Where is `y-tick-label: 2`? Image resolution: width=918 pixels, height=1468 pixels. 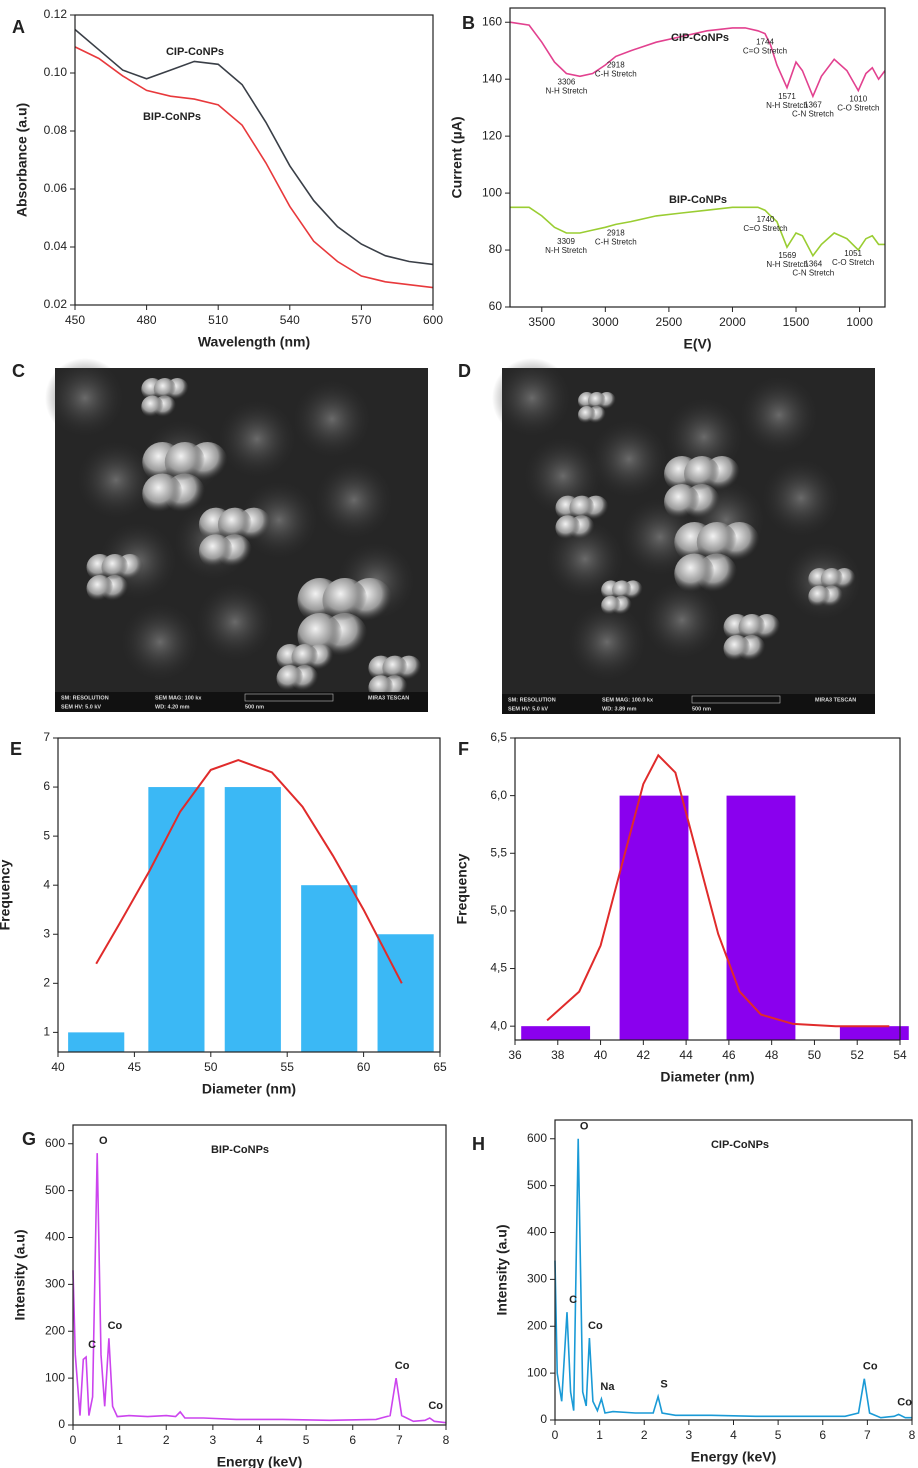
y-tick-label: 2 is located at coordinates (46, 982).